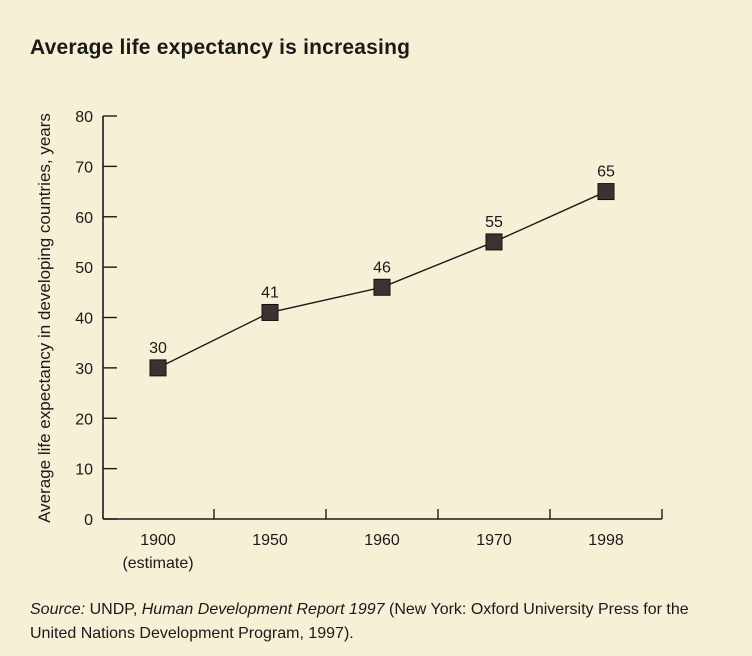 Image resolution: width=752 pixels, height=656 pixels. I want to click on x-tick-sublabel: (estimate), so click(157, 563).